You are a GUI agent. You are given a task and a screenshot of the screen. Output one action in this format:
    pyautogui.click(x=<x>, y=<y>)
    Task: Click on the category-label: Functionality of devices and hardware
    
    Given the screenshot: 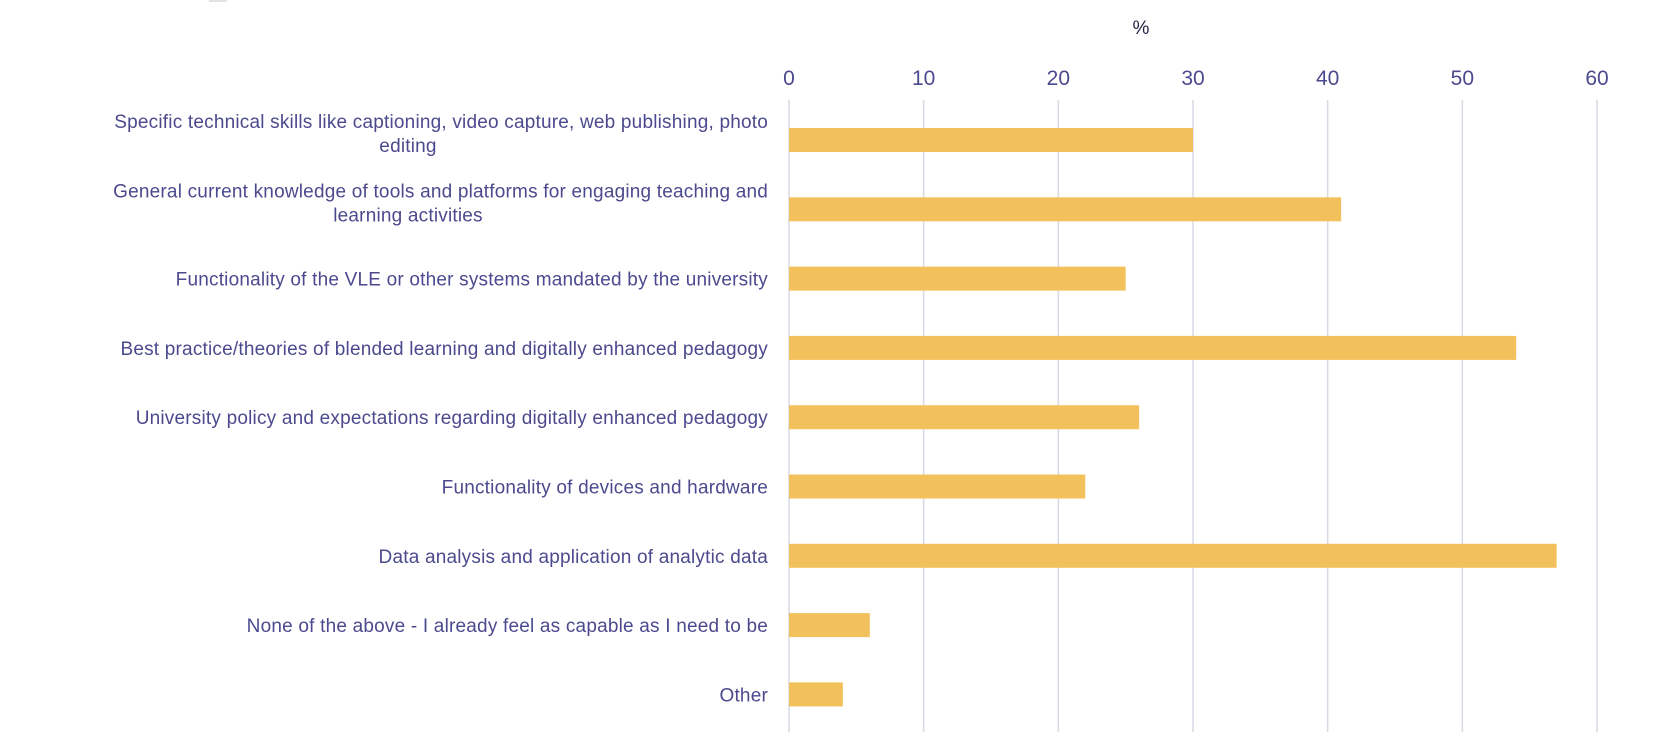 What is the action you would take?
    pyautogui.click(x=605, y=488)
    